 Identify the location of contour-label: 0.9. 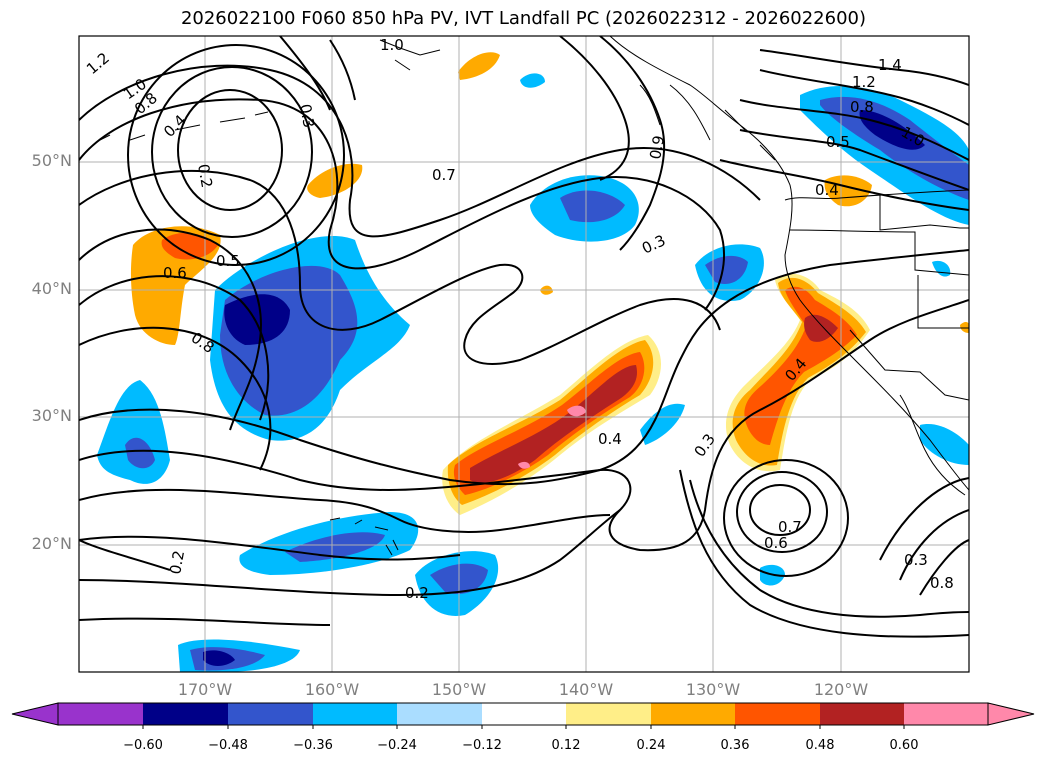
(657, 147).